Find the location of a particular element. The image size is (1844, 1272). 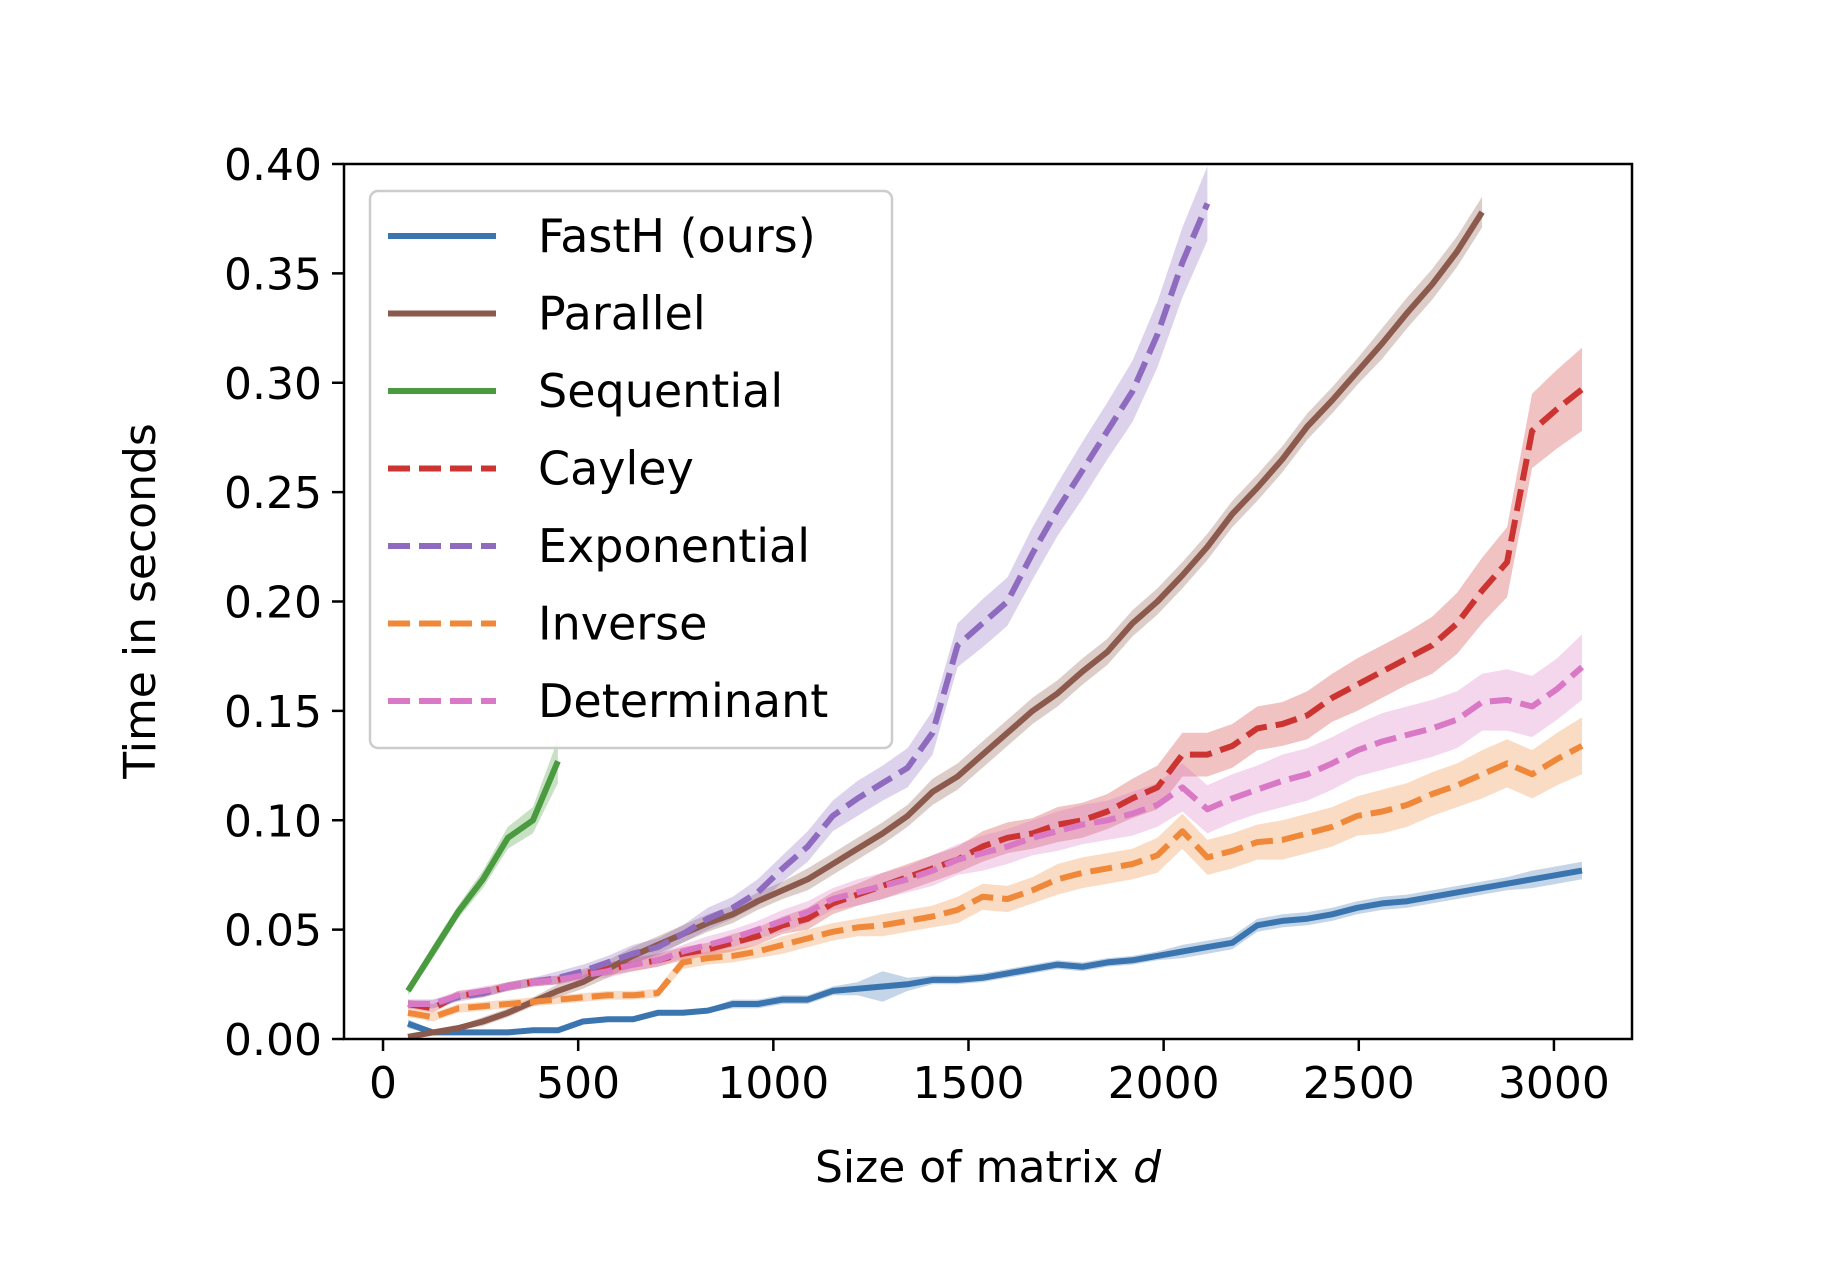

y-tick-label: 0.35 is located at coordinates (273, 274).